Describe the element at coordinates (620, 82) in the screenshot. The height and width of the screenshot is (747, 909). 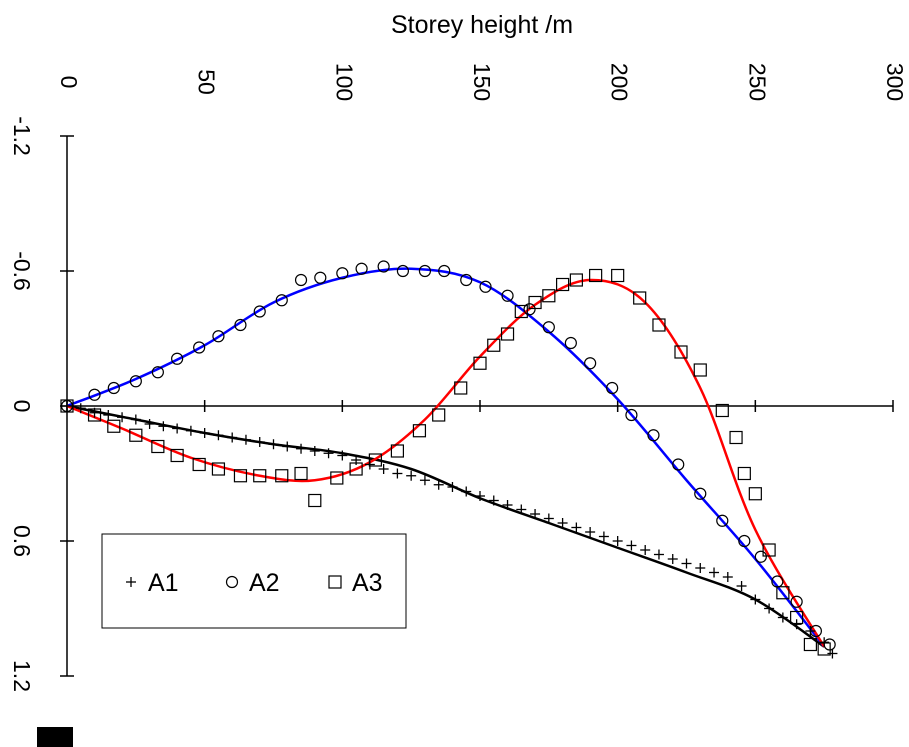
I see `height-tick-label: 200` at that location.